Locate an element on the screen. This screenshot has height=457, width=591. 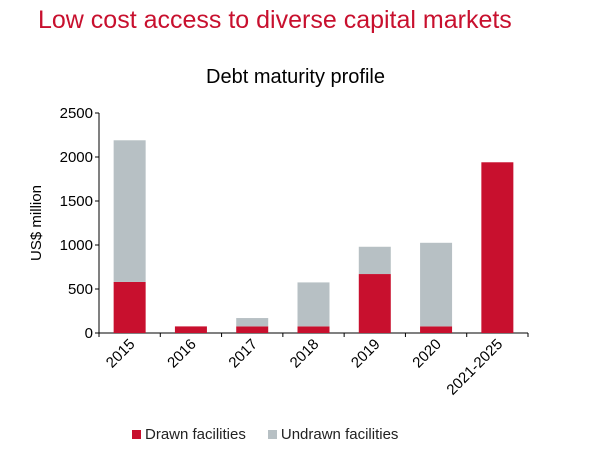
bar-drawn-2021-2025 is located at coordinates (497, 247).